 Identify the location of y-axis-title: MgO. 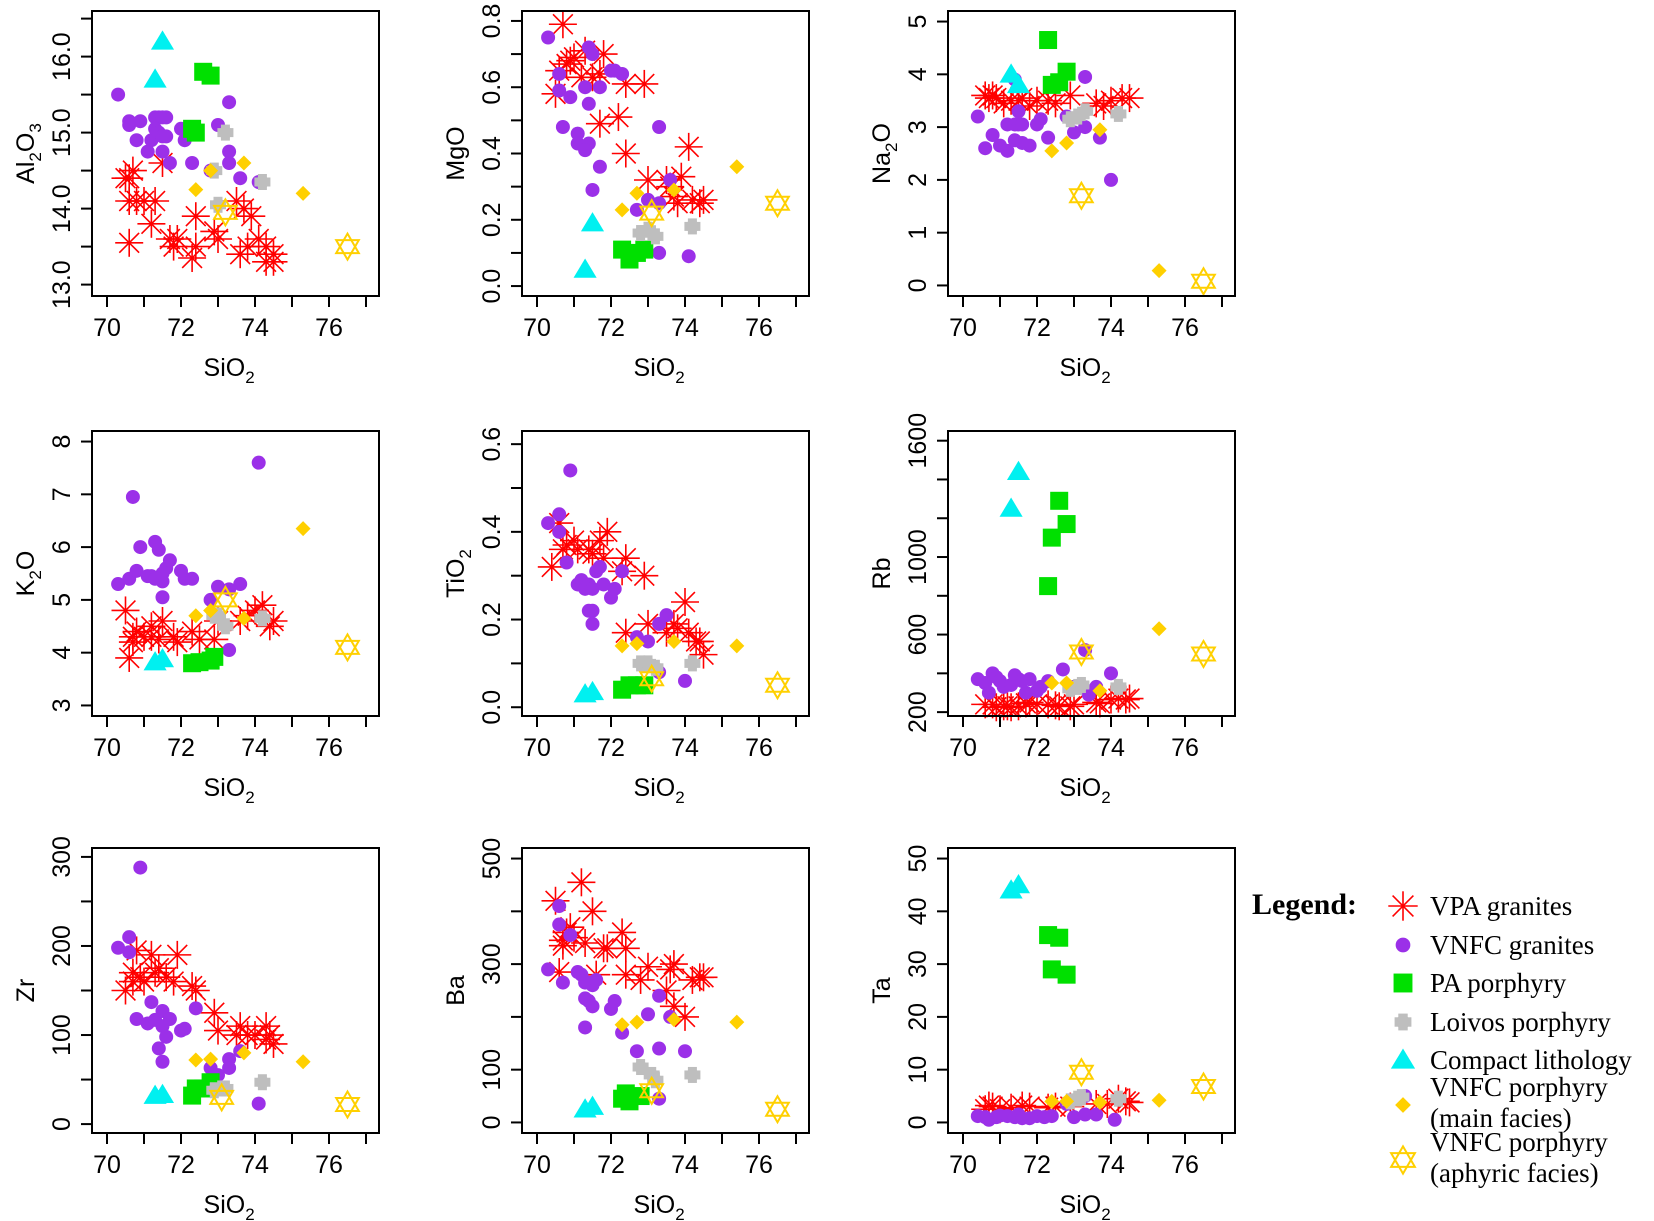
(456, 153).